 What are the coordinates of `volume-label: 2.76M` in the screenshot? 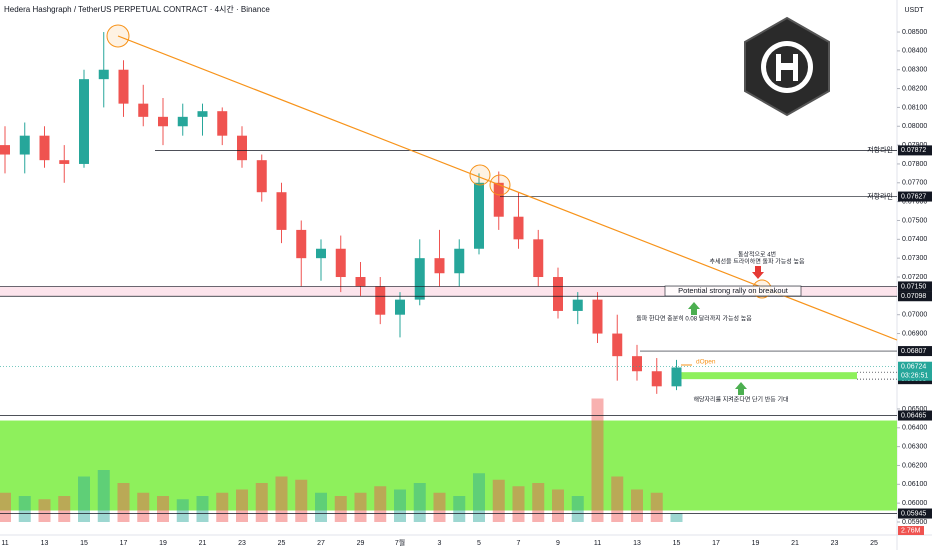 It's located at (911, 530).